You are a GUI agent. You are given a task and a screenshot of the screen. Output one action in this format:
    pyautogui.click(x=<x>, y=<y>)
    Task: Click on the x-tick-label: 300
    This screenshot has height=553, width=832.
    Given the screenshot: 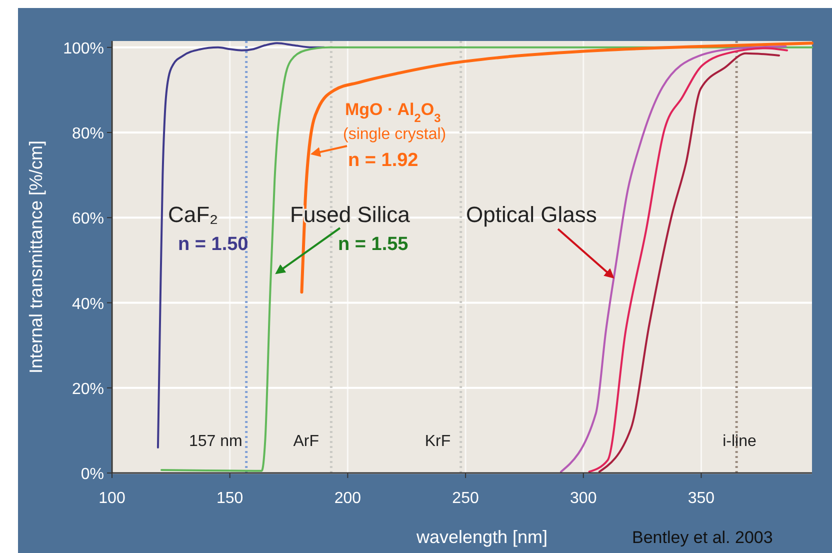 What is the action you would take?
    pyautogui.click(x=583, y=498)
    